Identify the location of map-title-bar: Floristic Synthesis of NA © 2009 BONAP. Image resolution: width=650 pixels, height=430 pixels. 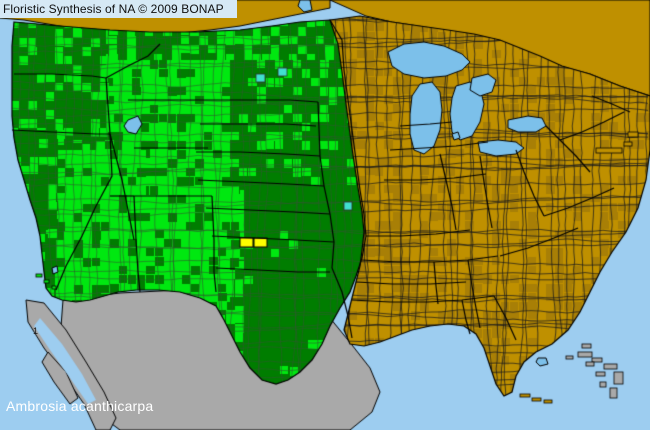
(118, 9).